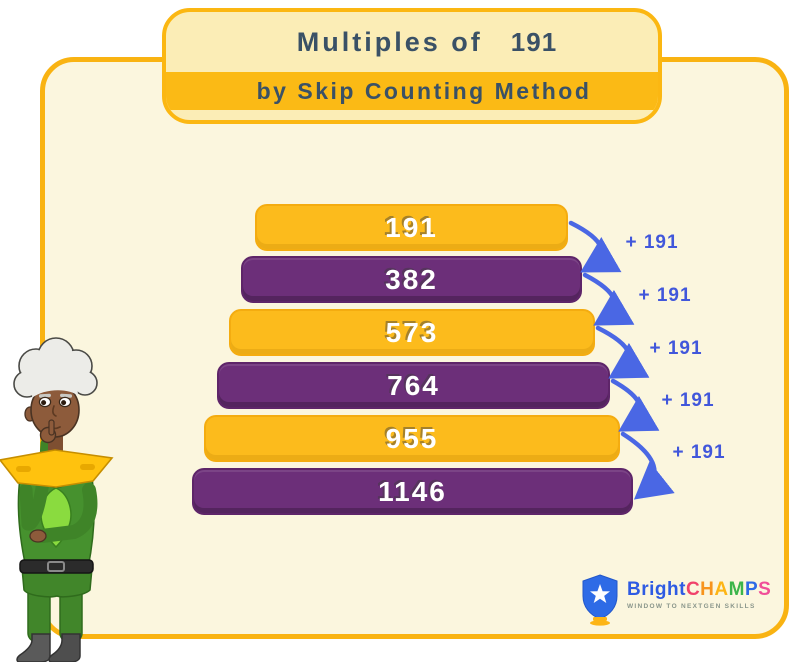 The image size is (800, 662). I want to click on brand-suffix: CHAMPS, so click(728, 589).